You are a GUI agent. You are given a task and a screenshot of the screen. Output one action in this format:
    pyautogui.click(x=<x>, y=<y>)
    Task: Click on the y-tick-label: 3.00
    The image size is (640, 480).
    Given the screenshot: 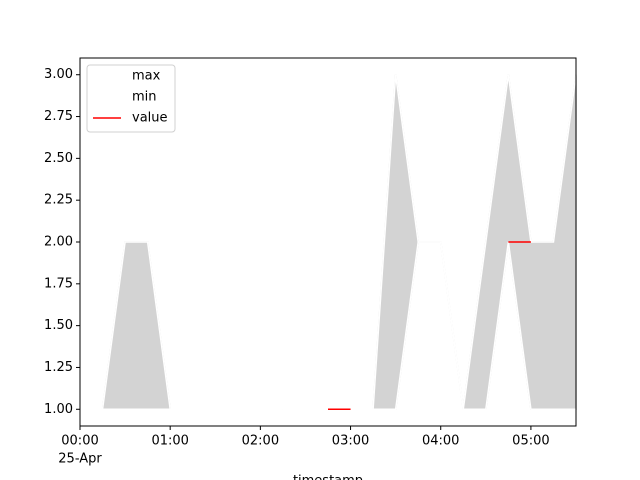 What is the action you would take?
    pyautogui.click(x=58, y=74)
    